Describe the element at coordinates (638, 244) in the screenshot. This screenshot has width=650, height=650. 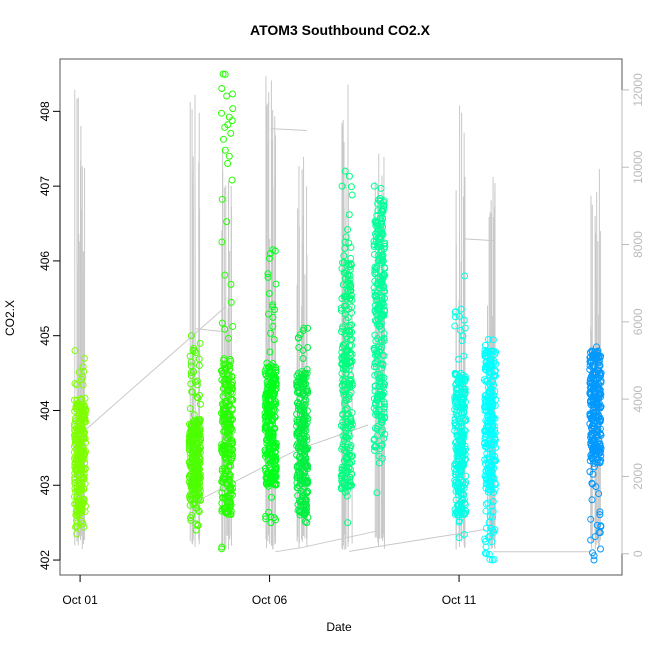
I see `y2-tick-label: 8000` at that location.